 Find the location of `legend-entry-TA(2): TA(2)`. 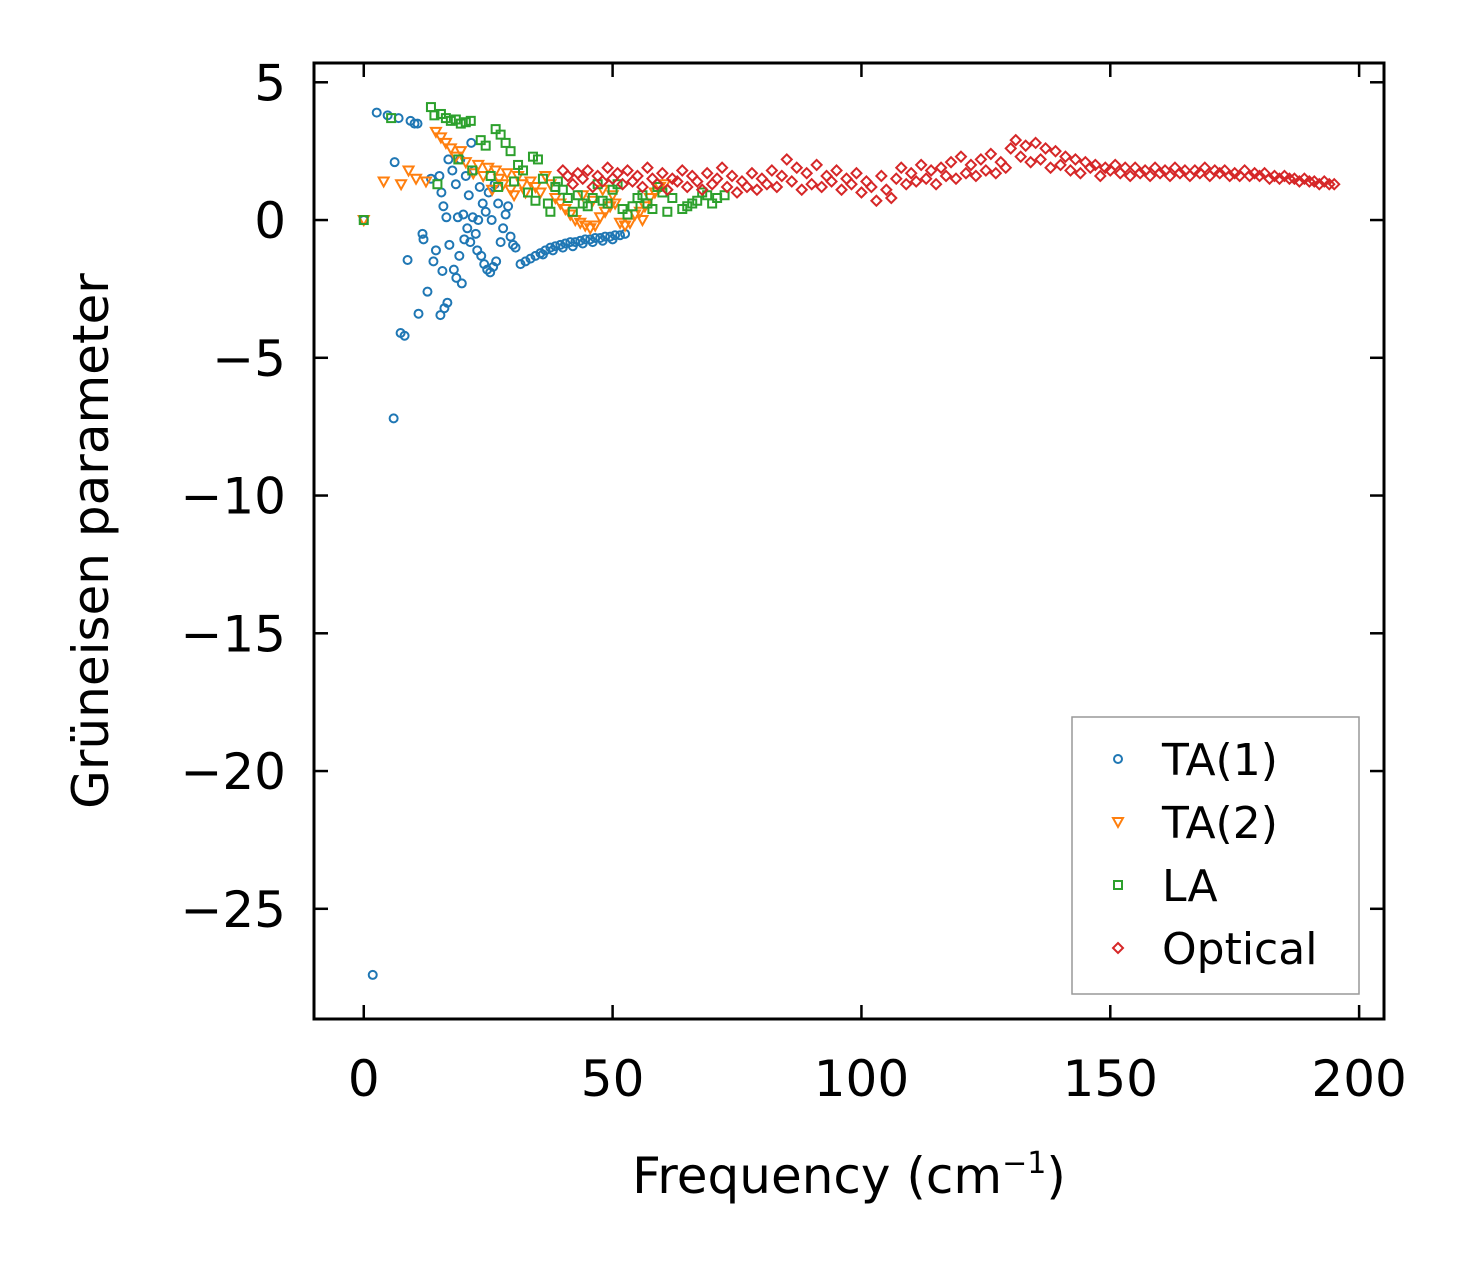

legend-entry-TA(2): TA(2) is located at coordinates (1194, 823).